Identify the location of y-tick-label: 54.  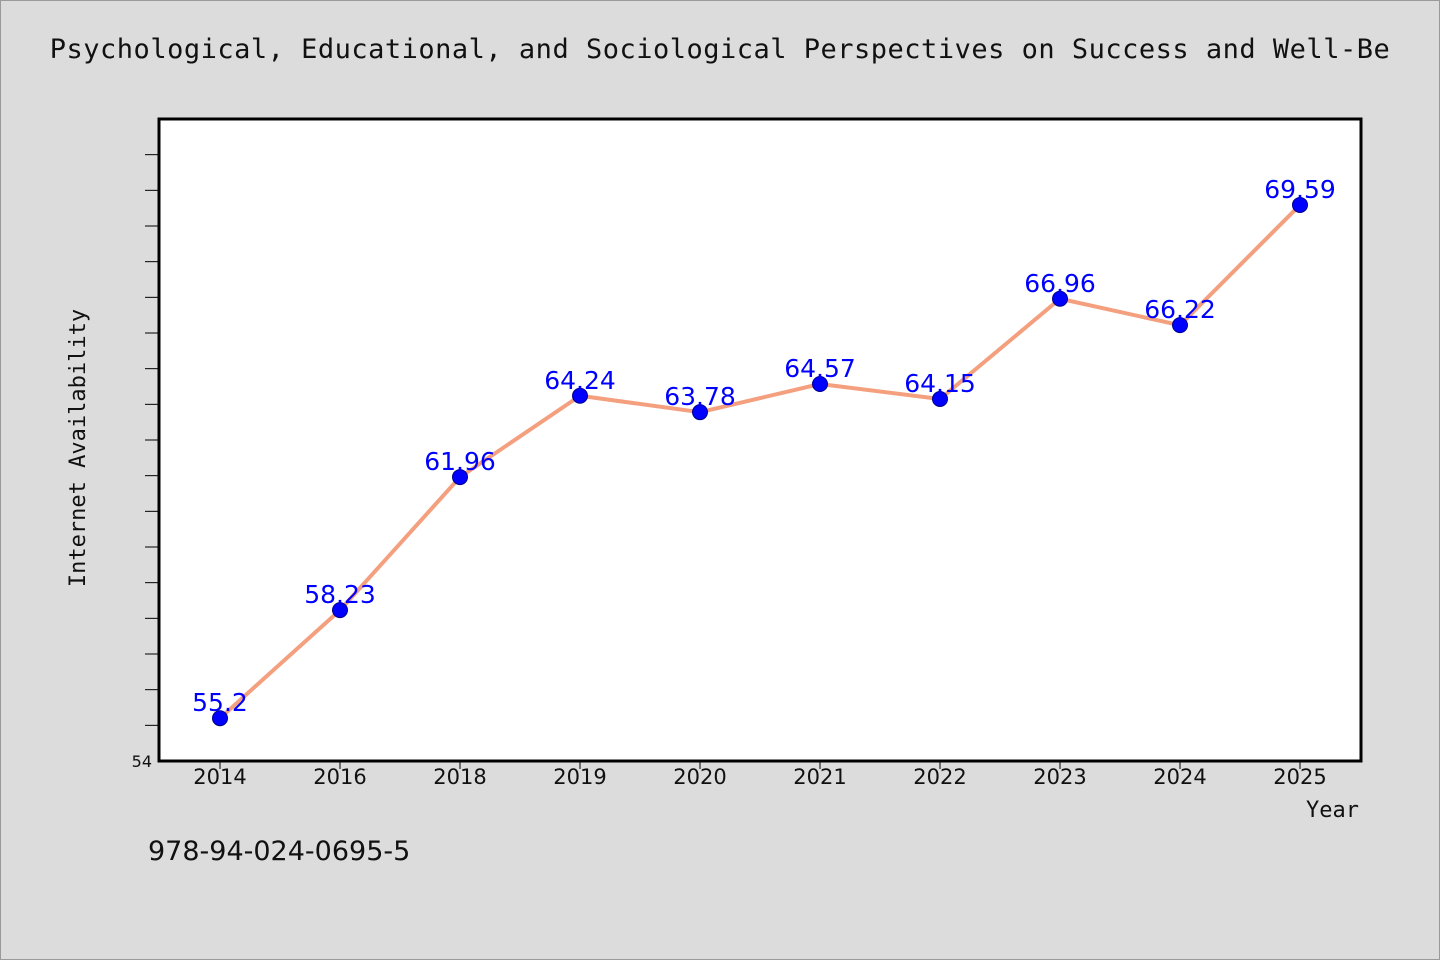
(142, 761).